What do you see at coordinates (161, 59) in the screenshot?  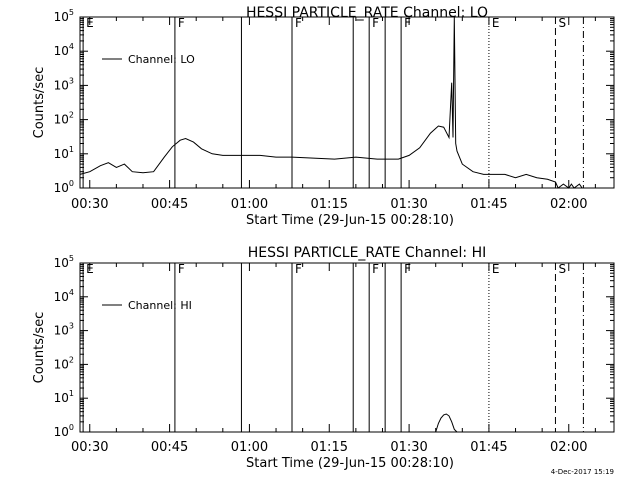 I see `legend-label: Channel: LO` at bounding box center [161, 59].